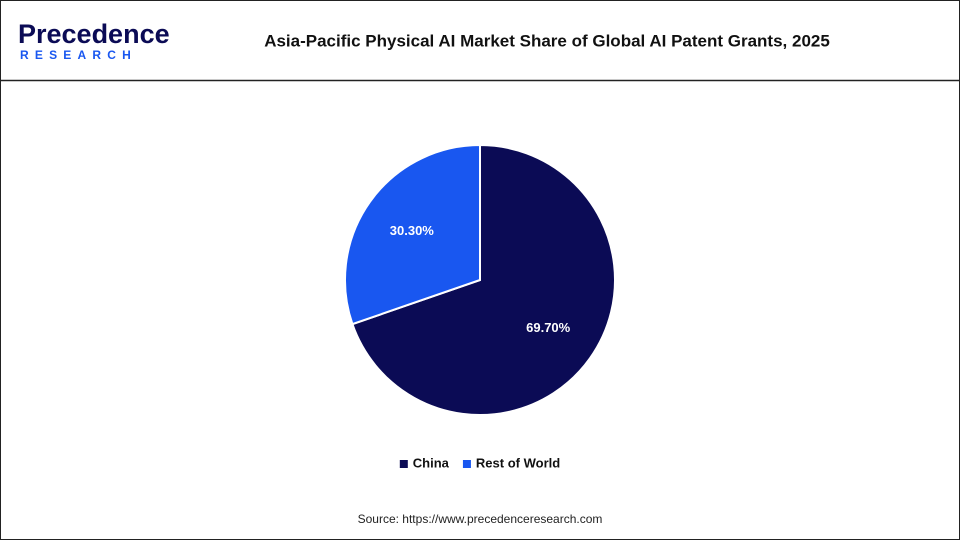  I want to click on legend-label: China, so click(431, 462).